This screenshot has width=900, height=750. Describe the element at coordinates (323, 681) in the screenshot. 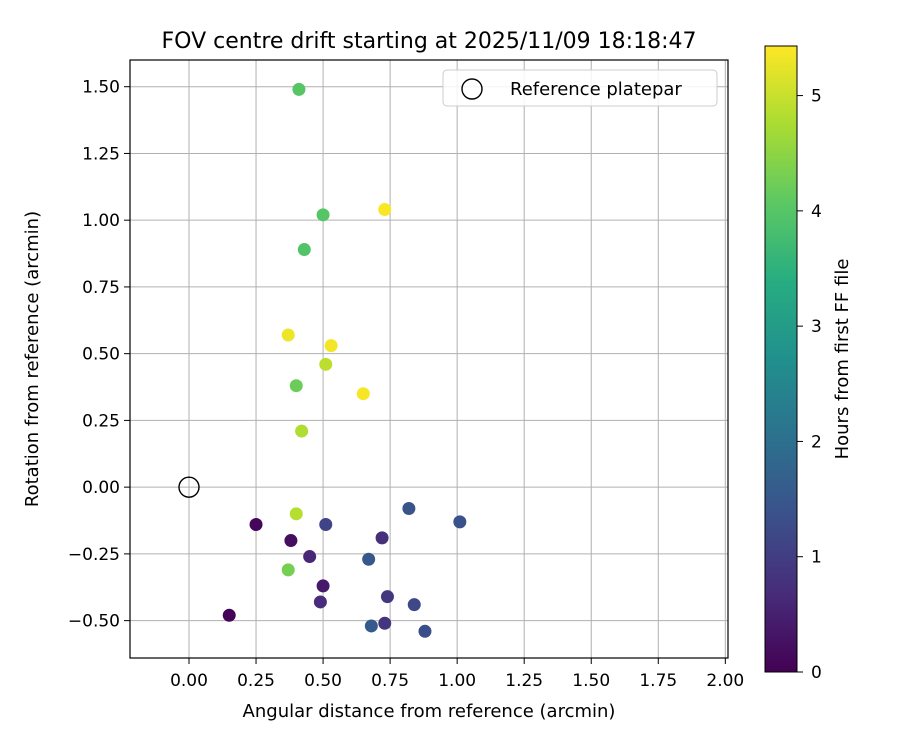

I see `x-tick-label: 0.50` at that location.